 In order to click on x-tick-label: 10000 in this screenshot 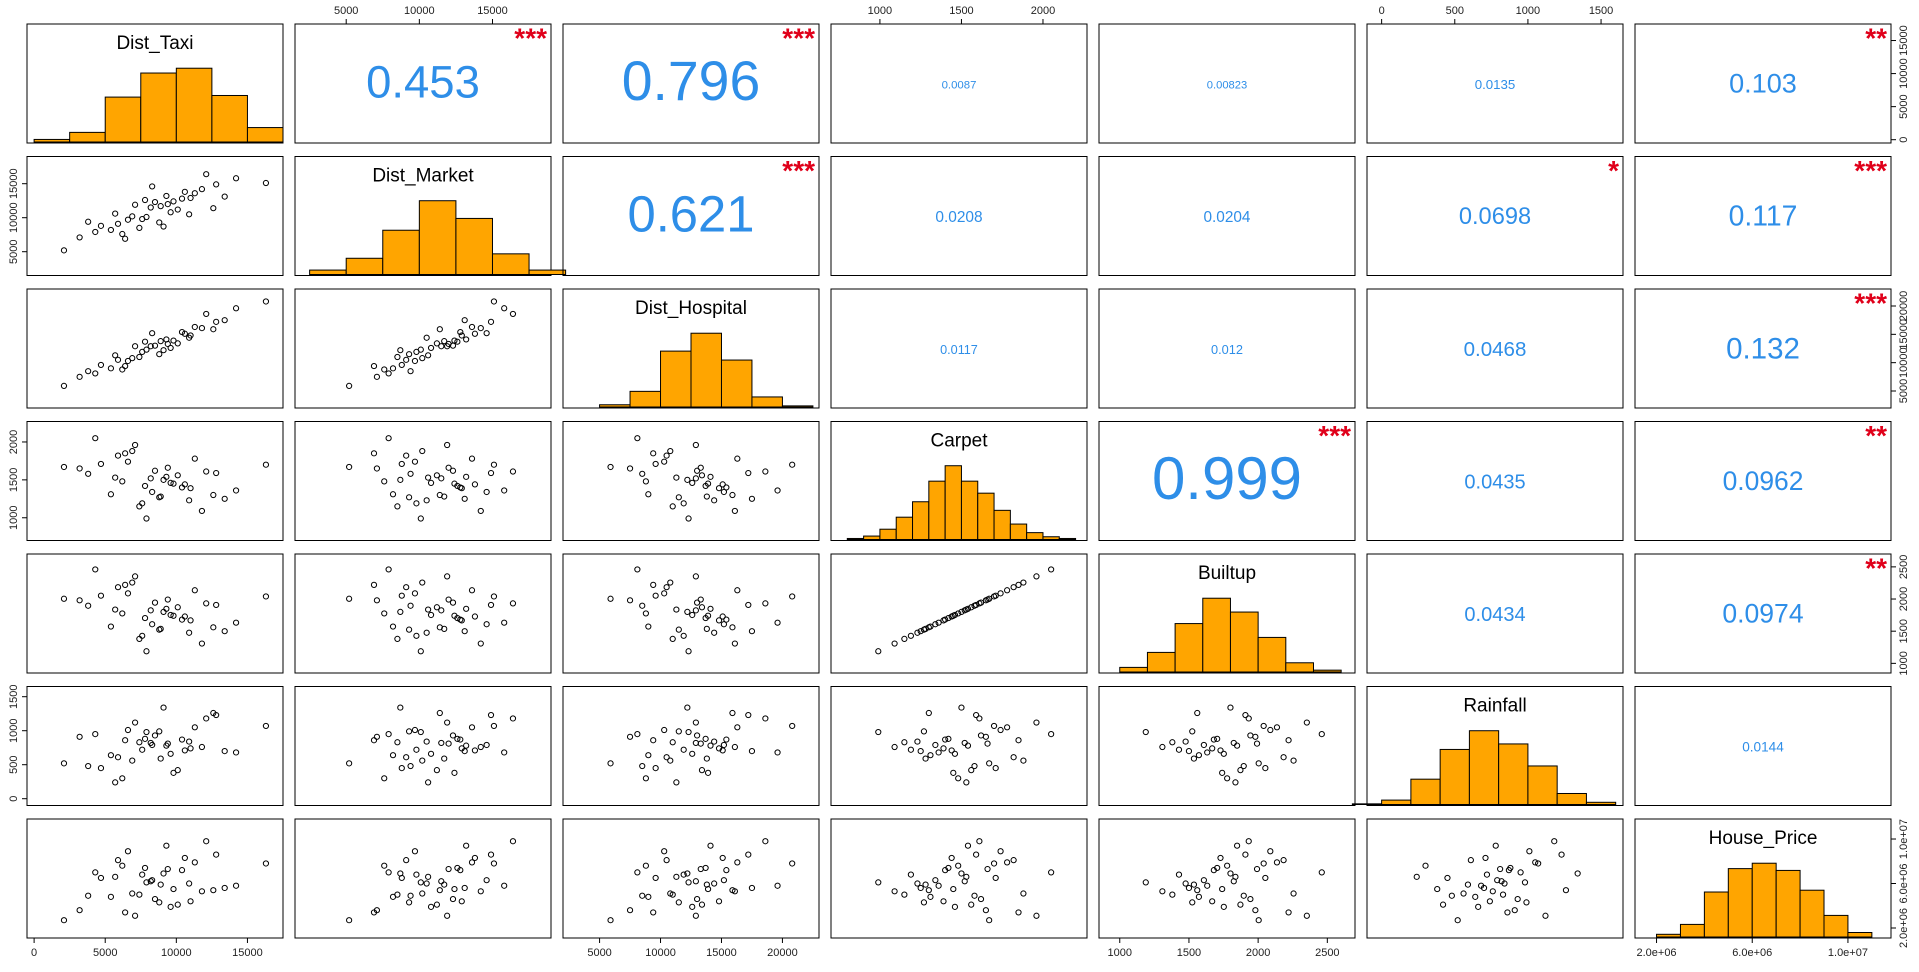, I will do `click(176, 953)`.